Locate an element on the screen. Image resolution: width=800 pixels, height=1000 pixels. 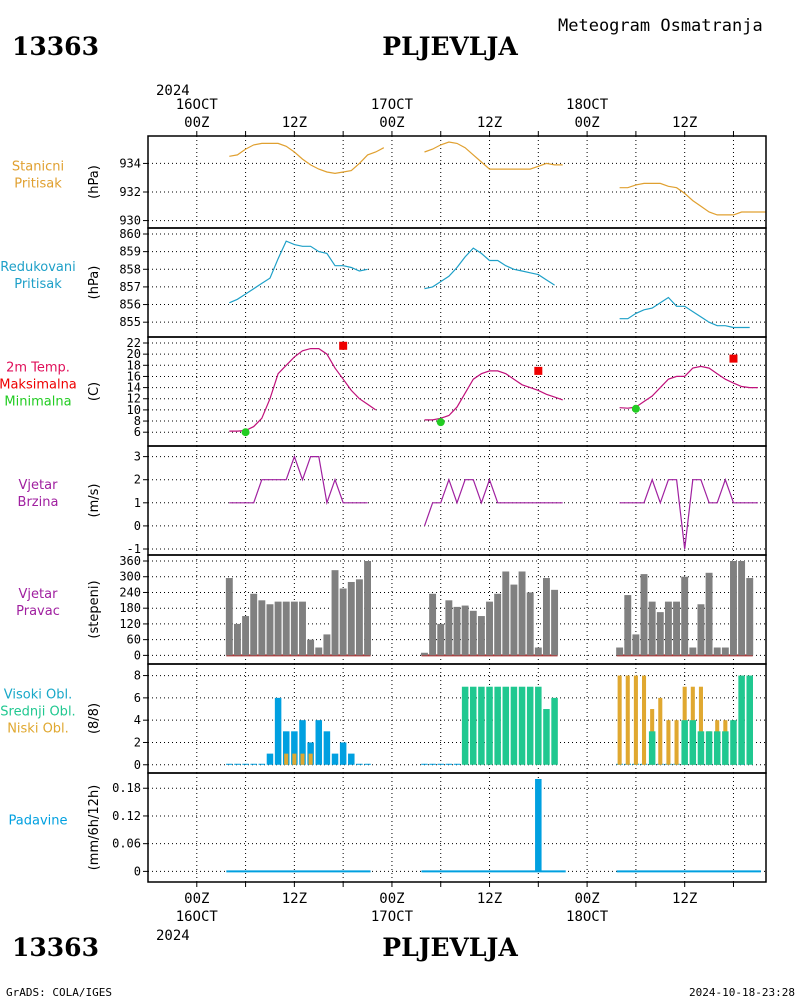
cloud-cover-unit: (8/8) is located at coordinates (94, 718).